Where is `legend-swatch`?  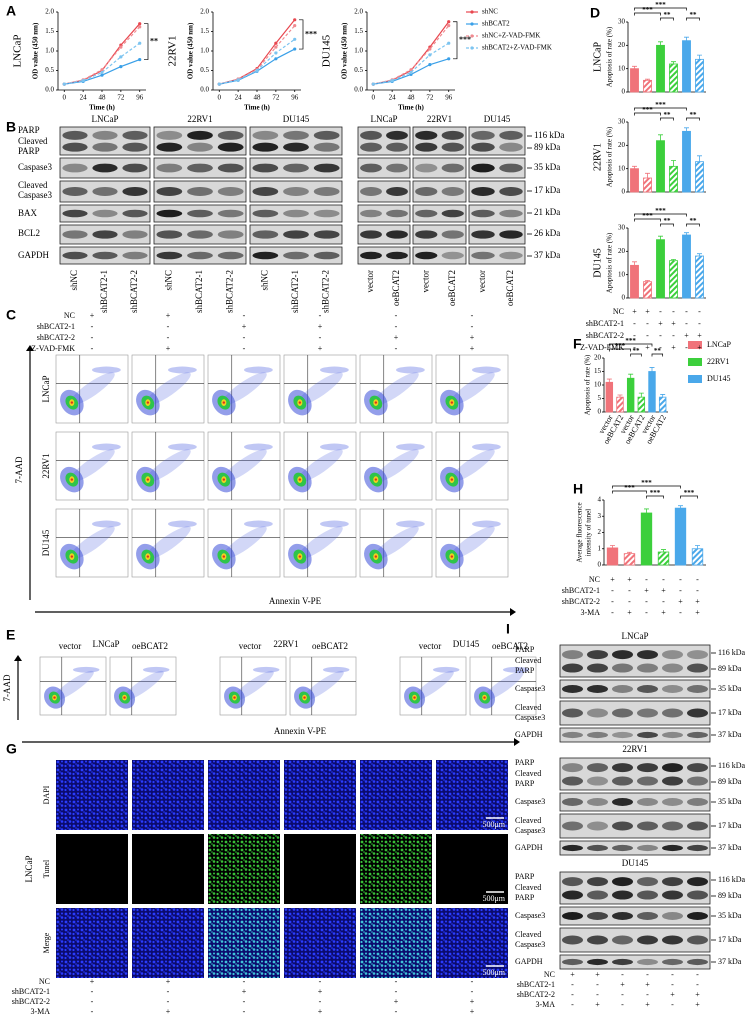
legend-swatch is located at coordinates (695, 362).